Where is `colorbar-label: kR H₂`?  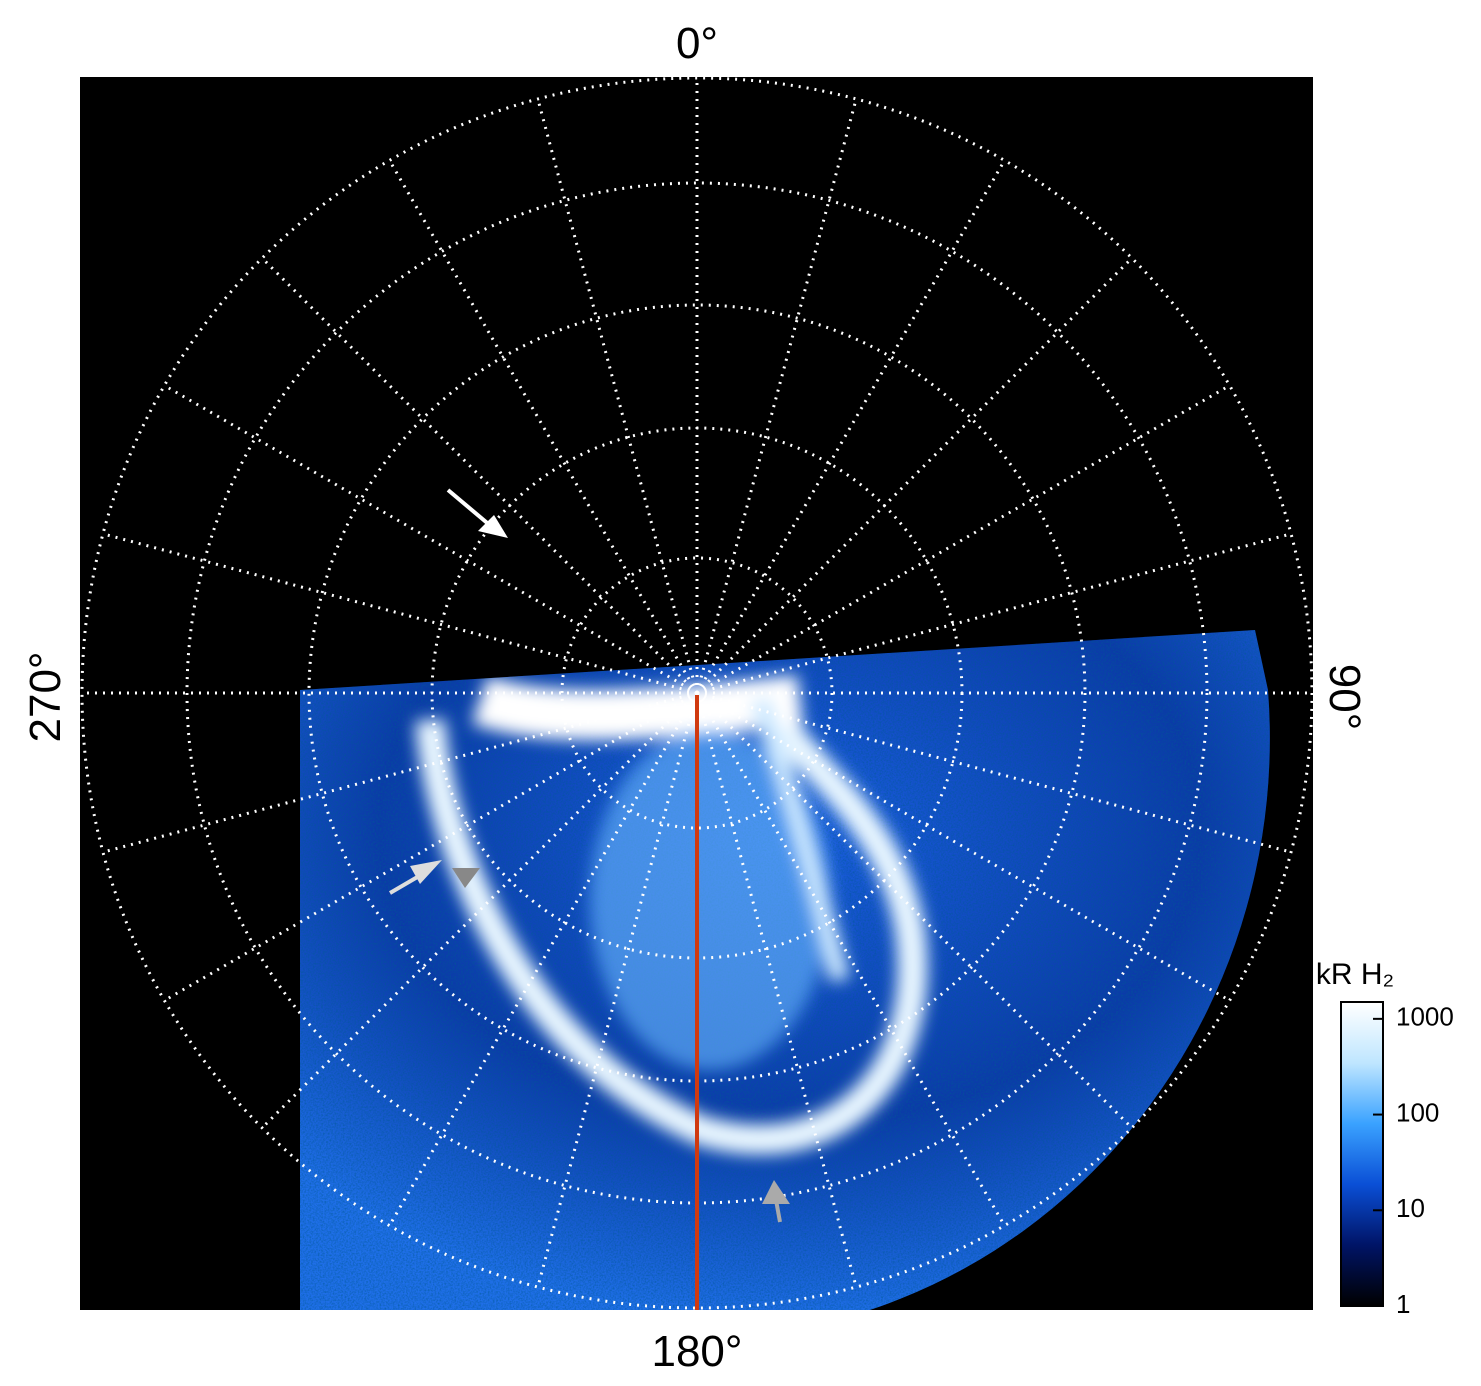
colorbar-label: kR H₂ is located at coordinates (1355, 974).